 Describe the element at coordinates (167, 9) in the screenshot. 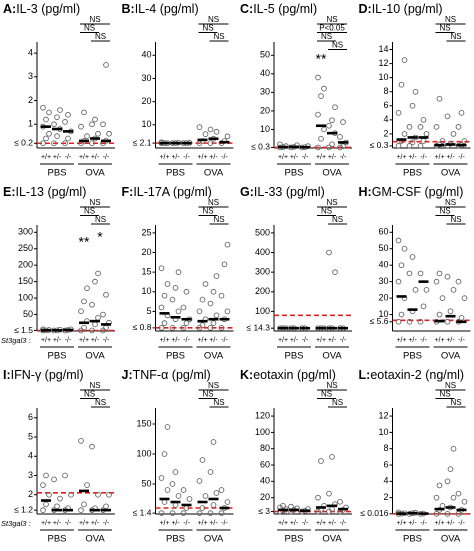

I see `panel-title-text: IL-4 (pg/ml)` at that location.